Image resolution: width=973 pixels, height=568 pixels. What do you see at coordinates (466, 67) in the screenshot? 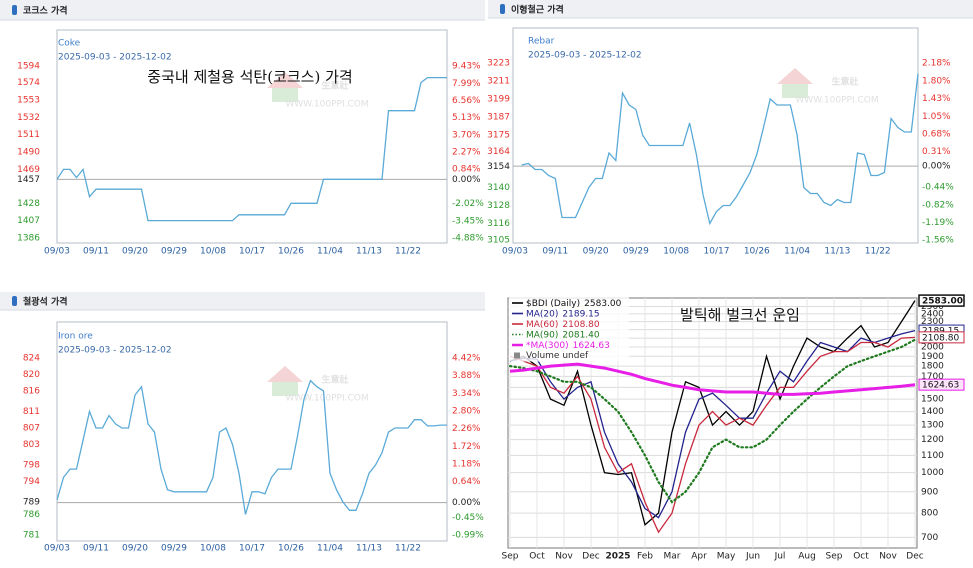
I see `y2-tick-label: 9.43%` at bounding box center [466, 67].